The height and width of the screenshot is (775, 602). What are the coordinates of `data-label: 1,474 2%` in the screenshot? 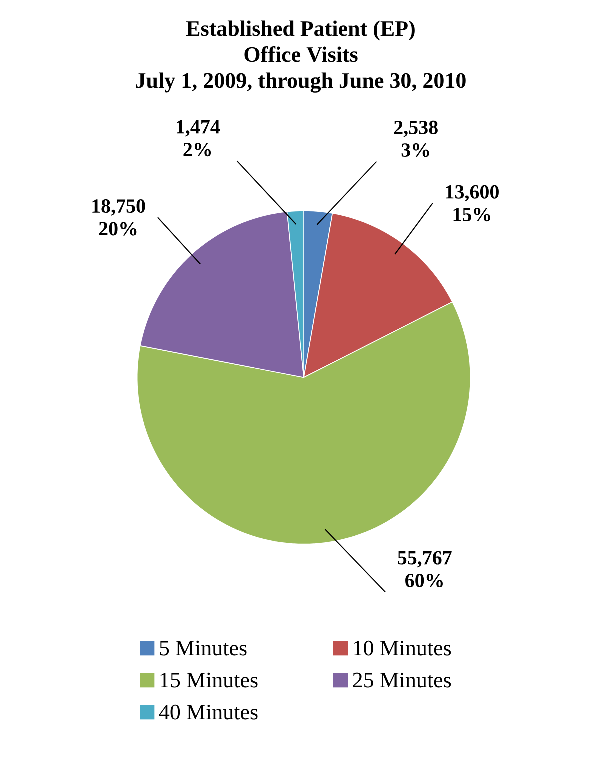 It's located at (198, 138).